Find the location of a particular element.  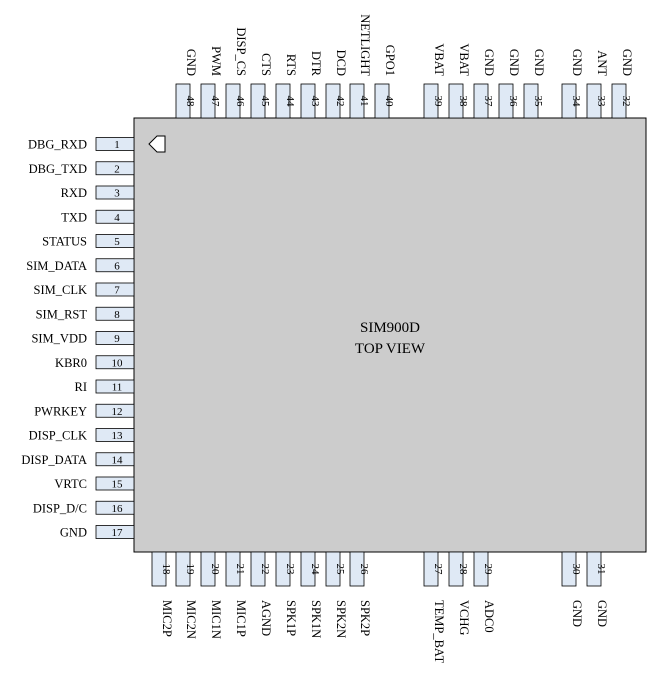

pin-30: 30 GND is located at coordinates (572, 589).